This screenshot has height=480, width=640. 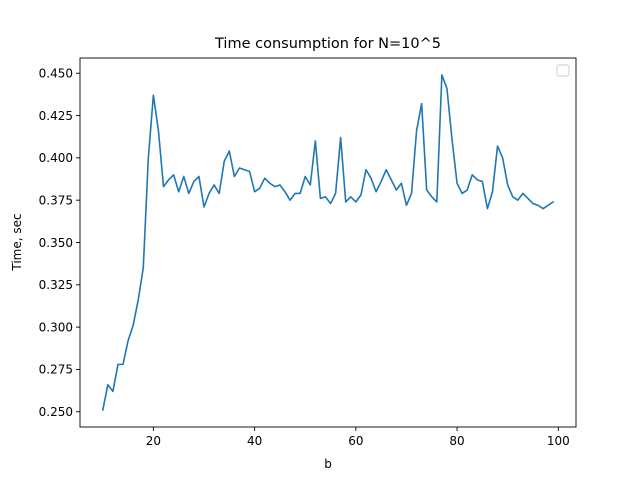 I want to click on x-tick-label: 20, so click(x=153, y=441).